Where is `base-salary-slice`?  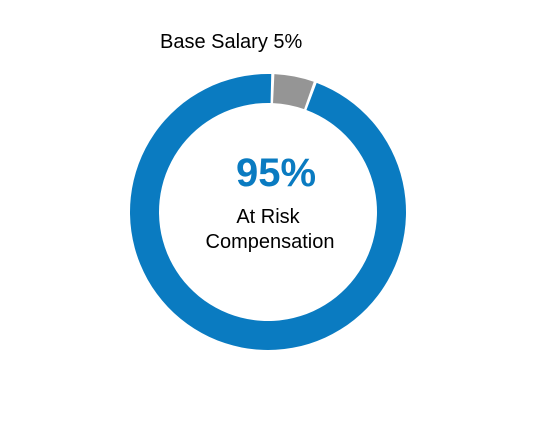
base-salary-slice is located at coordinates (293, 92).